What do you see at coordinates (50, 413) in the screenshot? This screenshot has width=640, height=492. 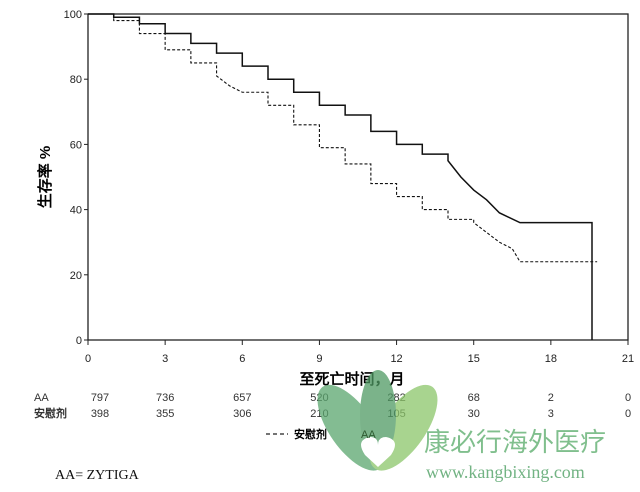 I see `risk-row-label: 安慰剂` at bounding box center [50, 413].